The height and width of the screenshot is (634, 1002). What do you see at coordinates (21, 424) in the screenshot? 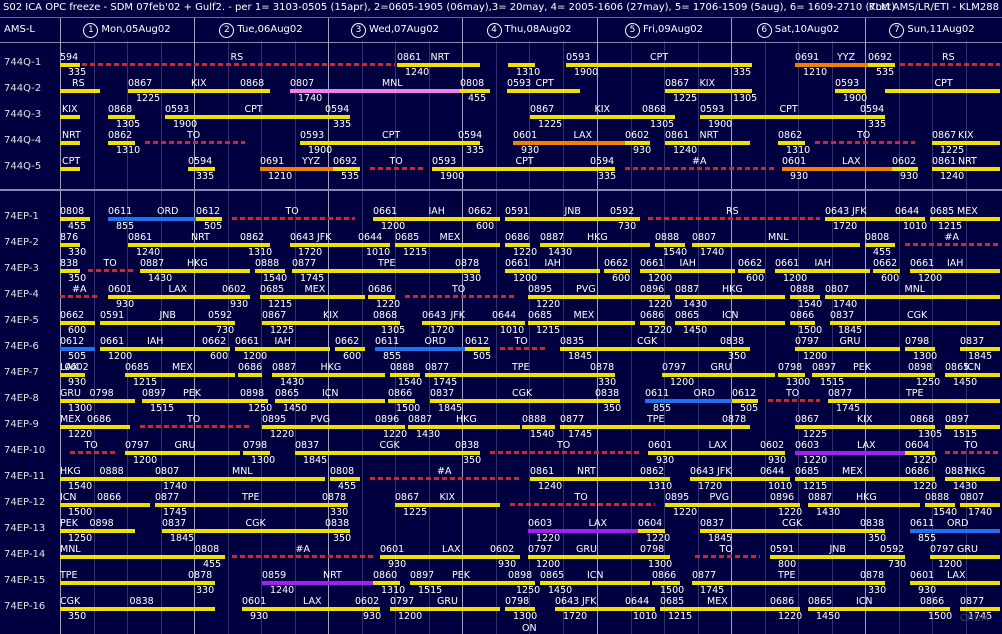
I see `aircraft-label: 74EP-9` at bounding box center [21, 424].